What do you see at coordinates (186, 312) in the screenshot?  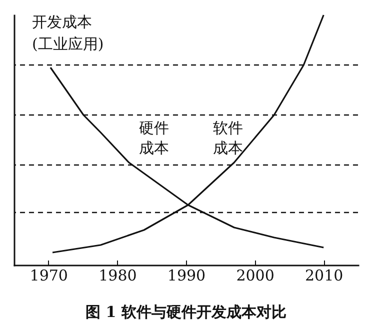 I see `text: 图 1 软件与硬件开发成本对比` at bounding box center [186, 312].